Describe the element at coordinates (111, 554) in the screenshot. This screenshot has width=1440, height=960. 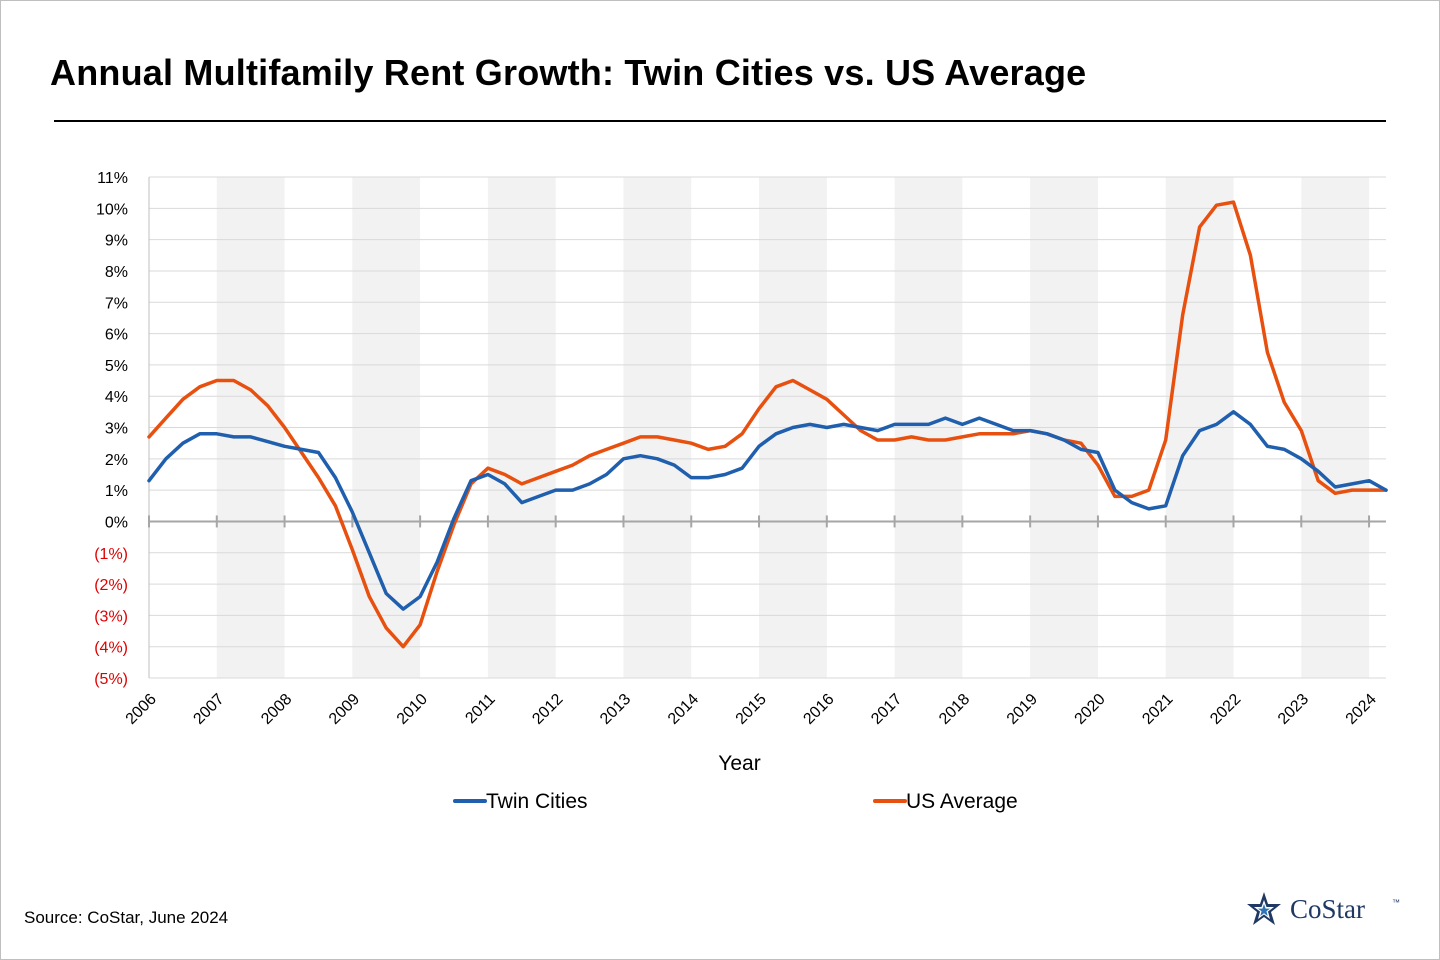
I see `y-tick-label: (1%)` at that location.